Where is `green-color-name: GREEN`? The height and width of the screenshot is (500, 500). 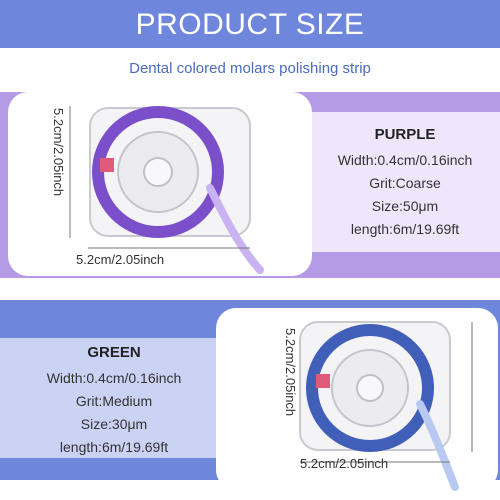
green-color-name: GREEN is located at coordinates (114, 352).